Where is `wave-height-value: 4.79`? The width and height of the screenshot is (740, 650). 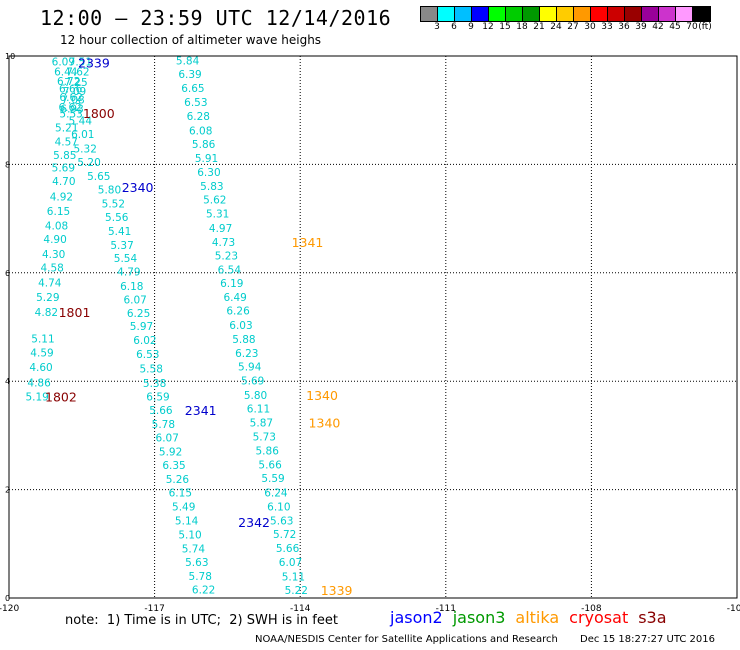 wave-height-value: 4.79 is located at coordinates (128, 273).